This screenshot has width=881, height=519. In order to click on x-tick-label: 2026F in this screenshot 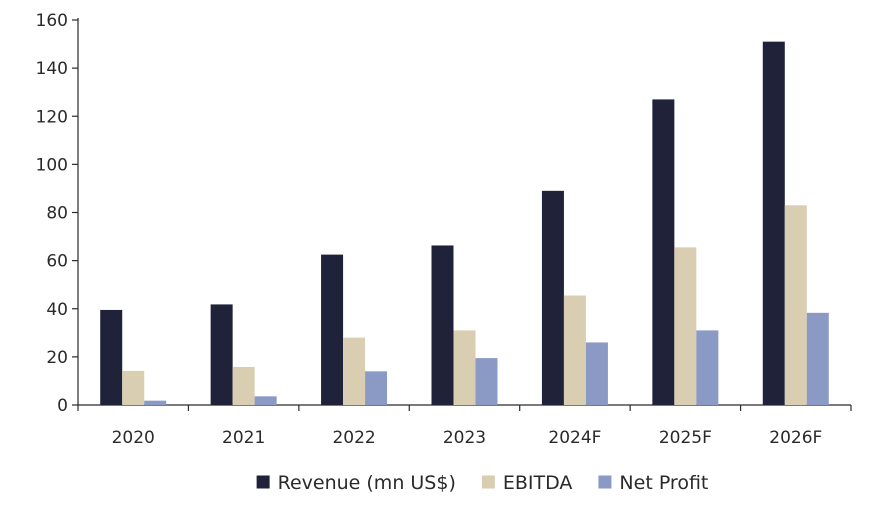, I will do `click(795, 438)`.